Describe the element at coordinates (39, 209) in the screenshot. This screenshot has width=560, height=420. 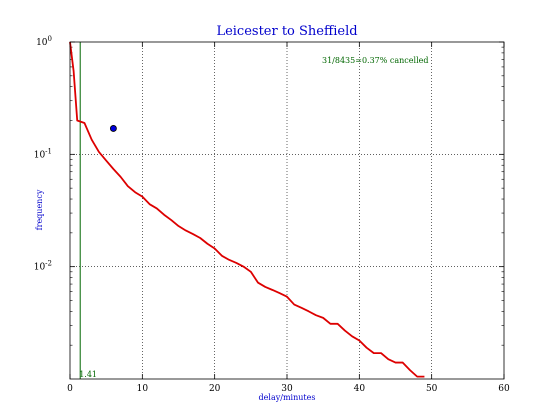
I see `y-axis-label: frequency` at that location.